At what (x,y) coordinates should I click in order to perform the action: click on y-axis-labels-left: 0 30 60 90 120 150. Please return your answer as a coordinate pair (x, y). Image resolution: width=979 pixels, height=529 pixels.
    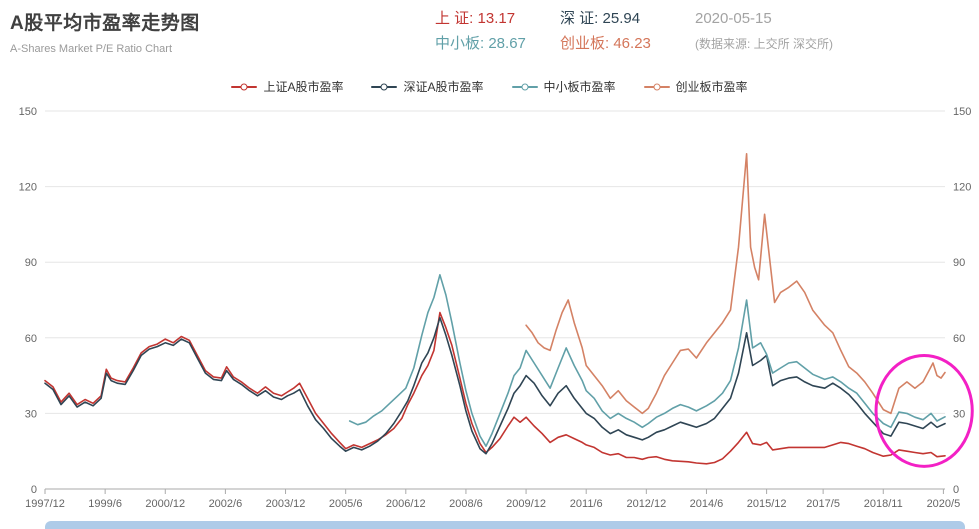
    Looking at the image, I should click on (28, 301).